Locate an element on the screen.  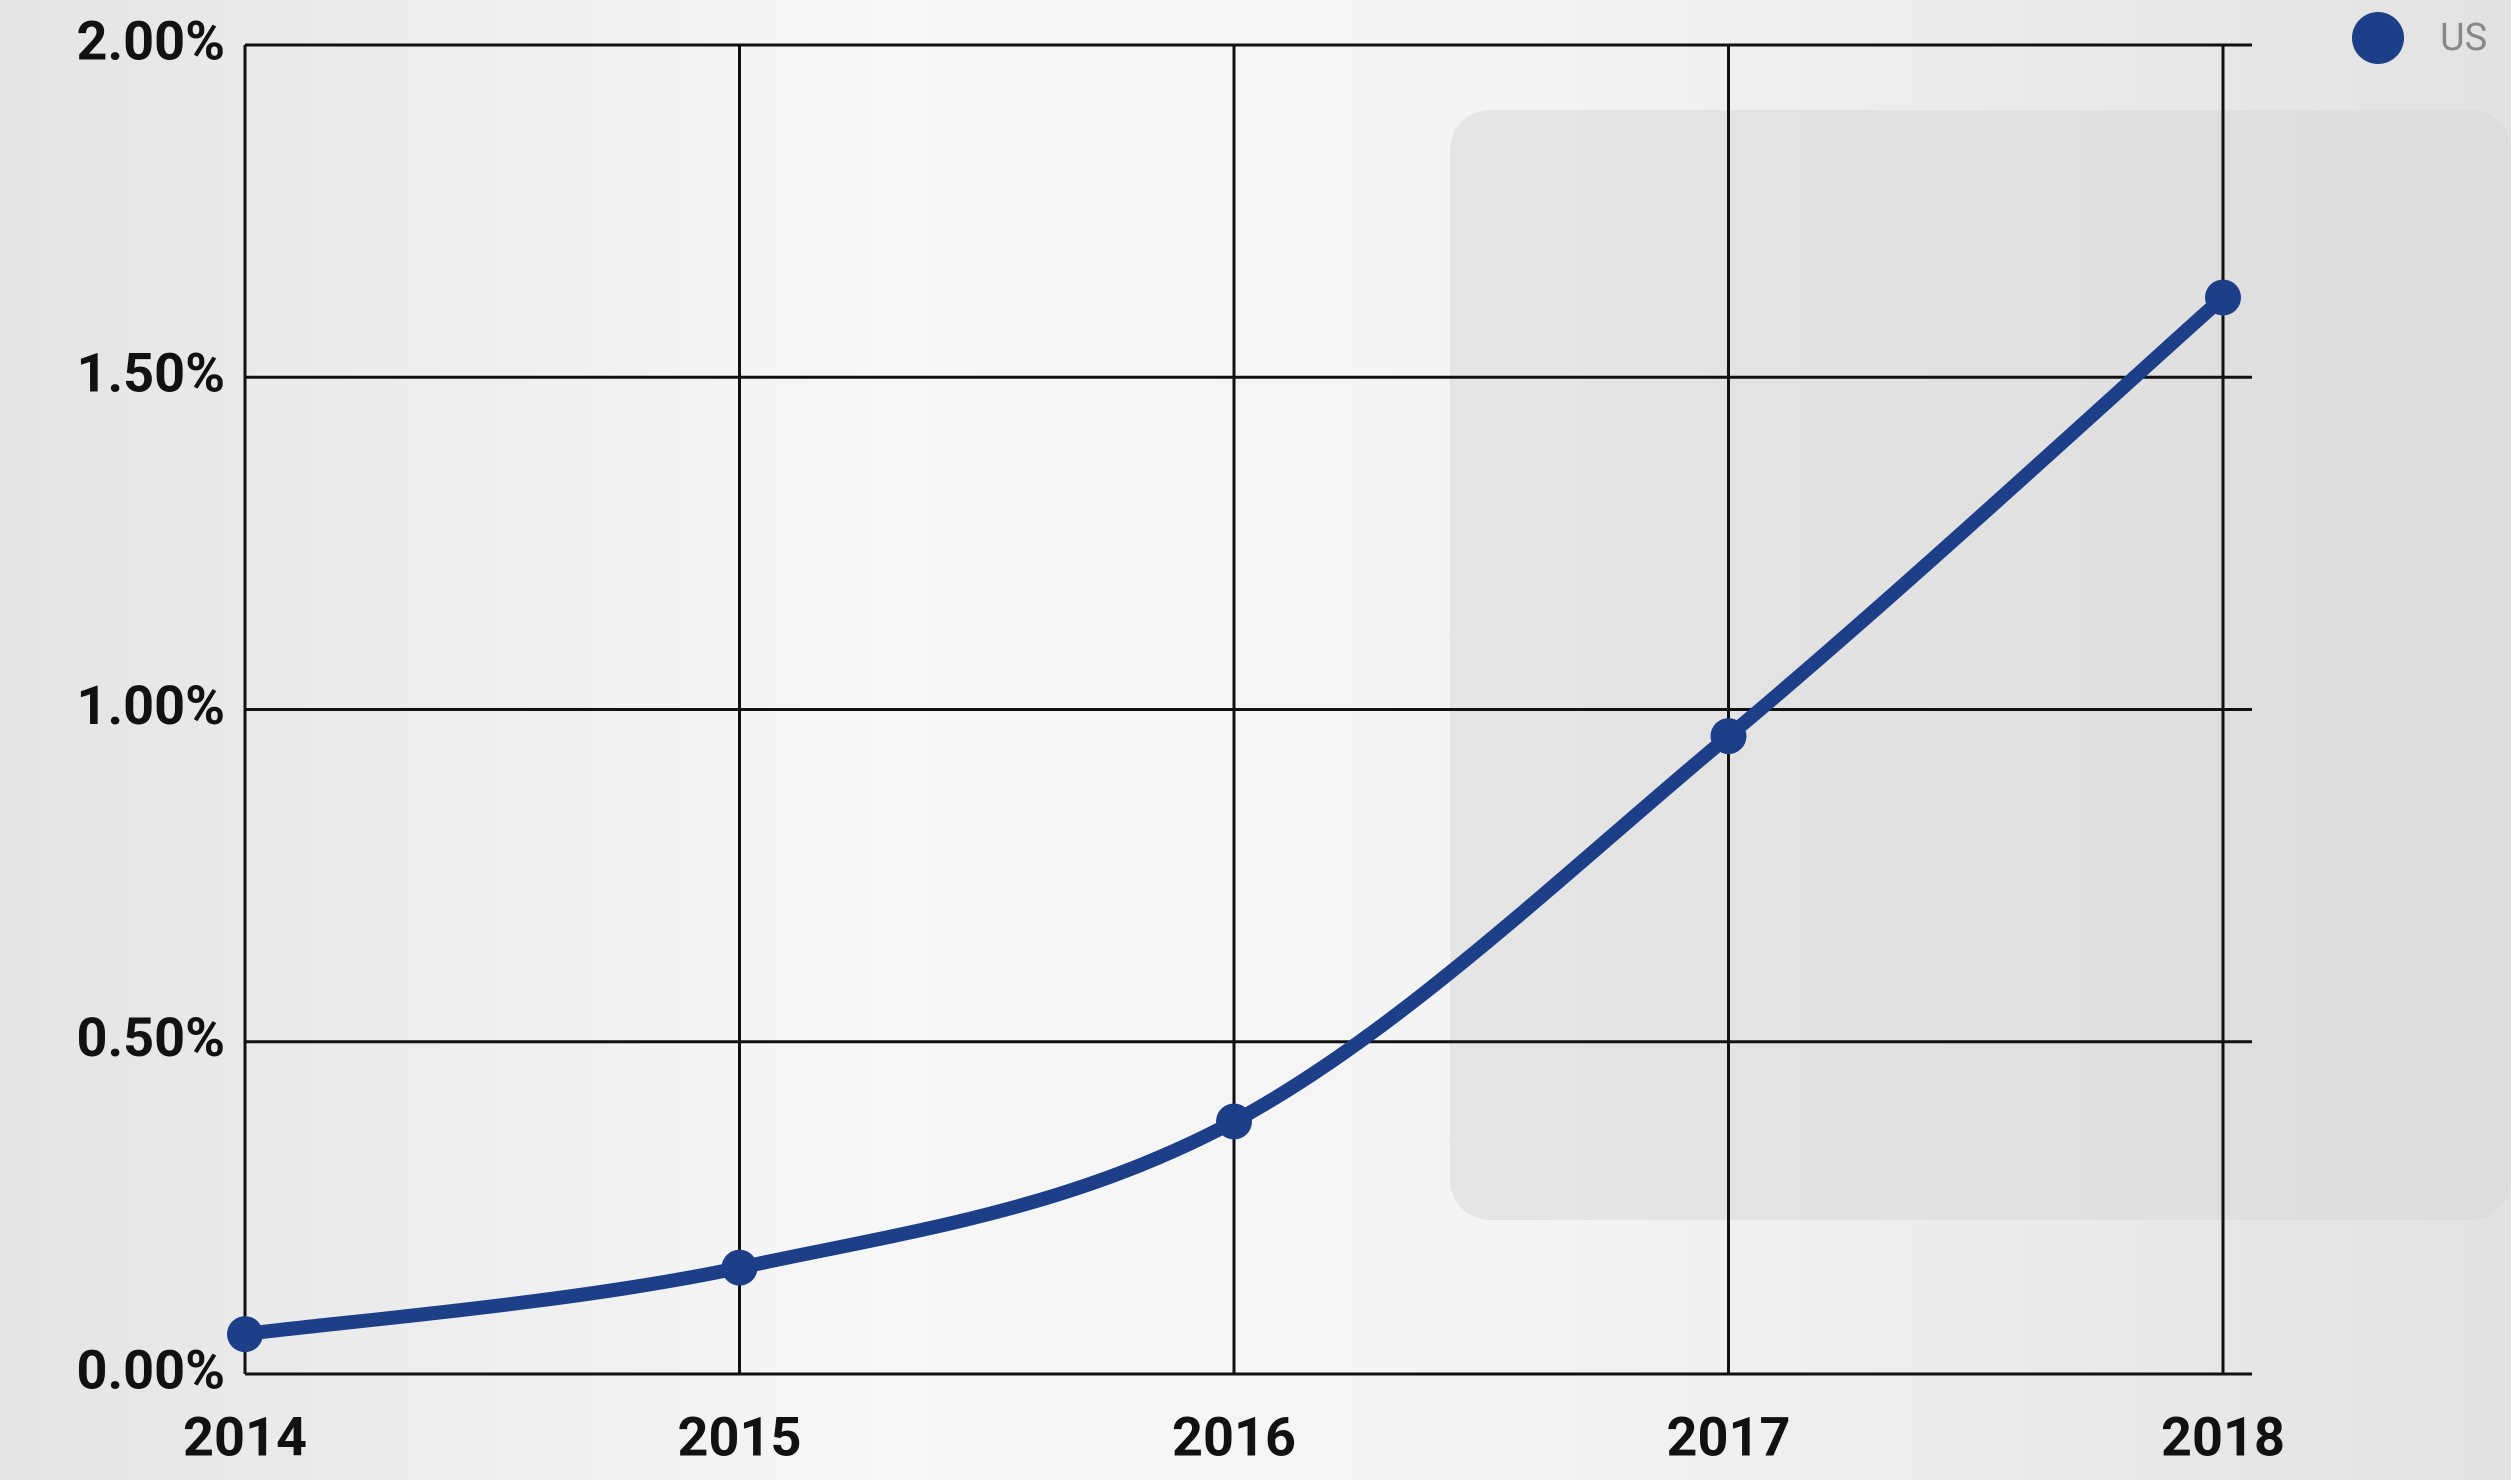
x-tick-label: 2015 is located at coordinates (740, 1437).